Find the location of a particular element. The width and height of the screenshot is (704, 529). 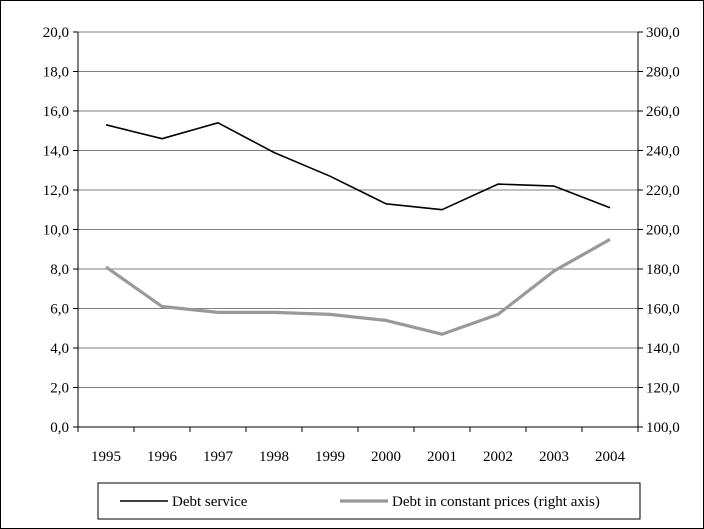

left-tick-label: 16,0 is located at coordinates (56, 112).